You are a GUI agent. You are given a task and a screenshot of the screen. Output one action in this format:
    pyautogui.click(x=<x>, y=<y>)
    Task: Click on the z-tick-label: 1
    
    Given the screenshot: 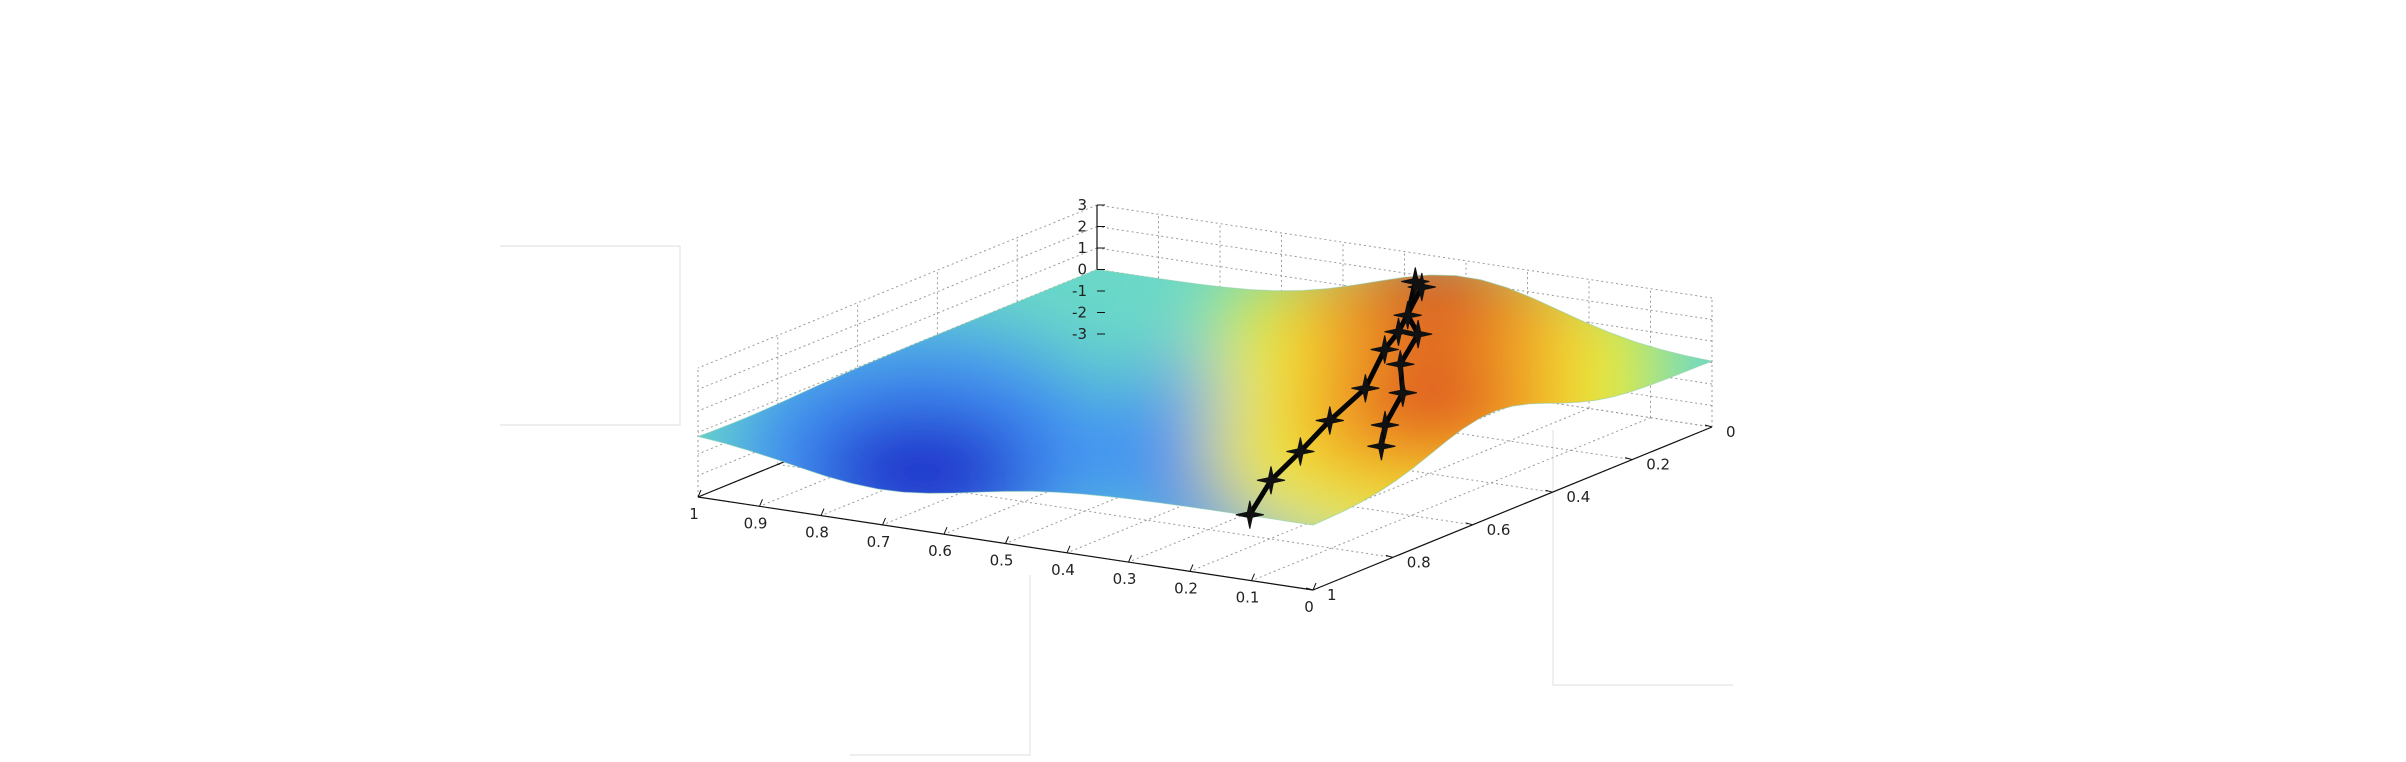 What is the action you would take?
    pyautogui.click(x=1082, y=248)
    